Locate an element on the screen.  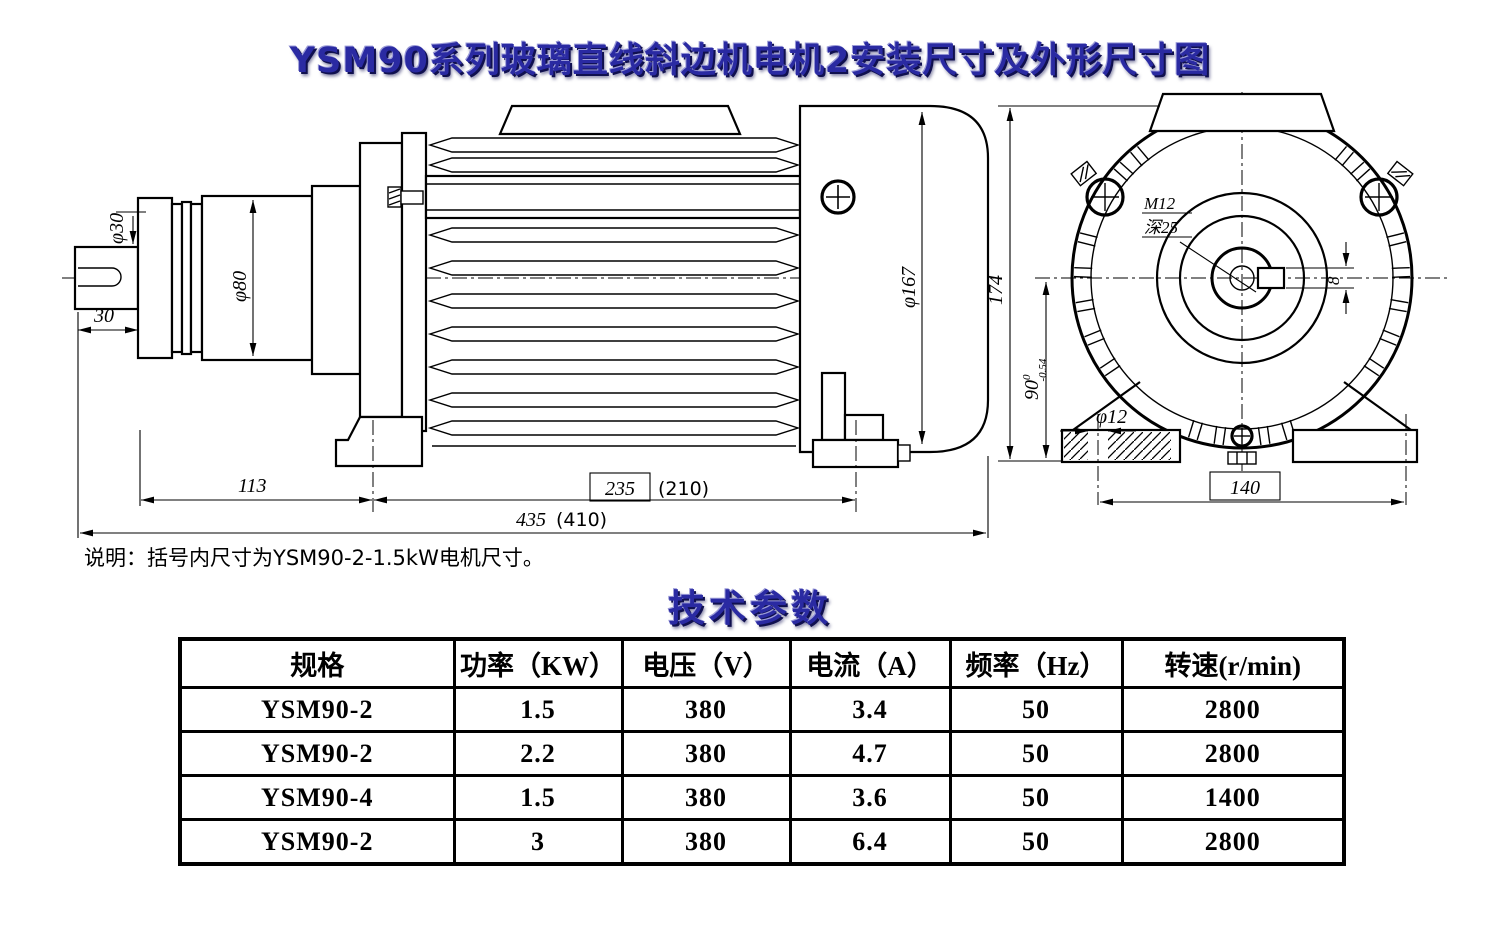
screw is located at coordinates (405, 197).